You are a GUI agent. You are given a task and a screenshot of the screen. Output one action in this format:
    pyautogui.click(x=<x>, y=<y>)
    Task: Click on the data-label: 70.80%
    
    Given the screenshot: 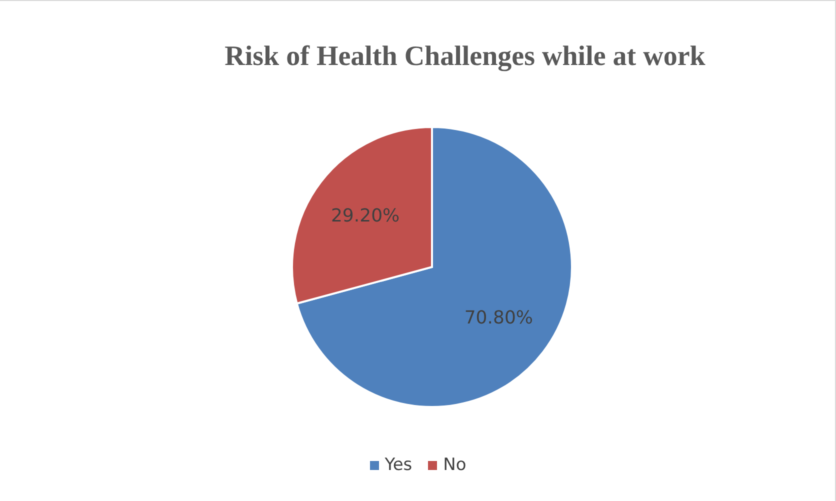 What is the action you would take?
    pyautogui.click(x=499, y=318)
    